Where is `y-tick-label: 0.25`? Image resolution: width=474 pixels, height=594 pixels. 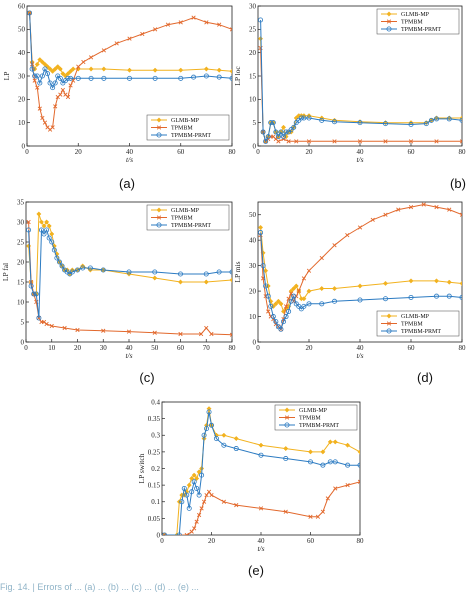
y-tick-label: 0.25 is located at coordinates (154, 452).